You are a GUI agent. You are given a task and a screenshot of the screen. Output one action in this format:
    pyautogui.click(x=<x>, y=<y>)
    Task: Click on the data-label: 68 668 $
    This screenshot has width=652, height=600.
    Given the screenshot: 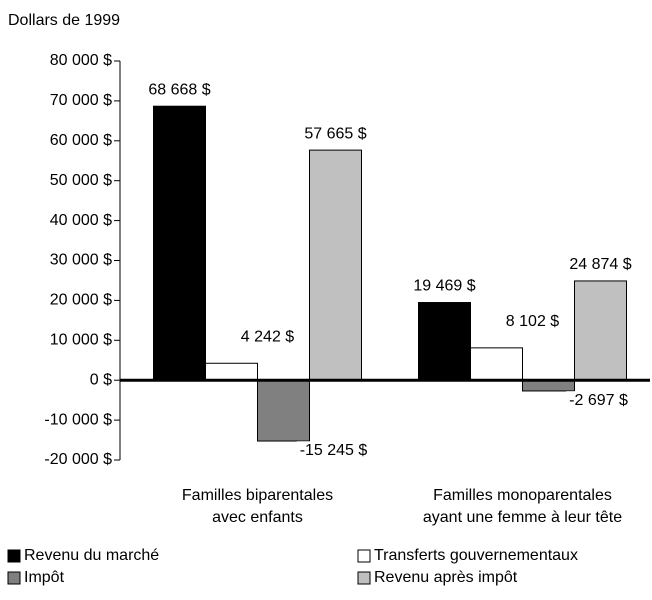 What is the action you would take?
    pyautogui.click(x=179, y=89)
    